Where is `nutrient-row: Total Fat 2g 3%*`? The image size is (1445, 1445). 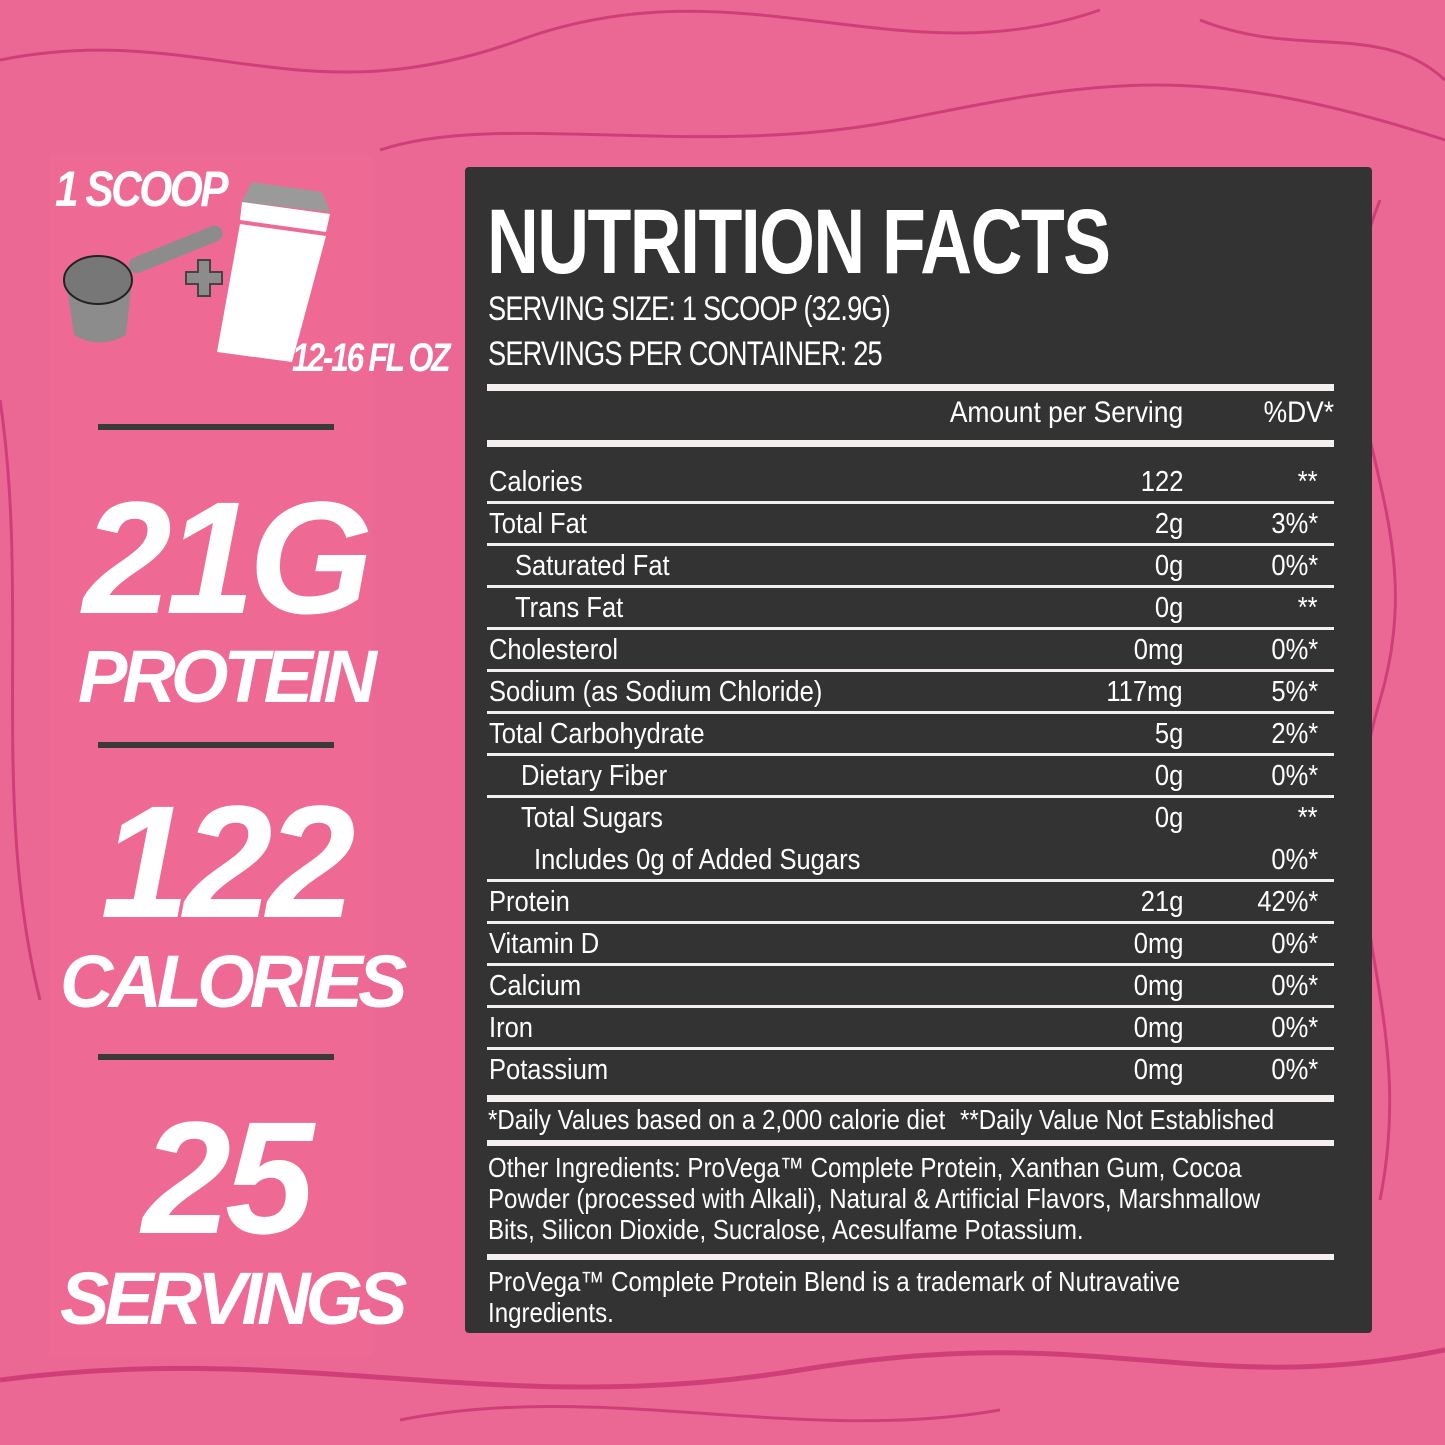
nutrient-row: Total Fat 2g 3%* is located at coordinates (910, 525).